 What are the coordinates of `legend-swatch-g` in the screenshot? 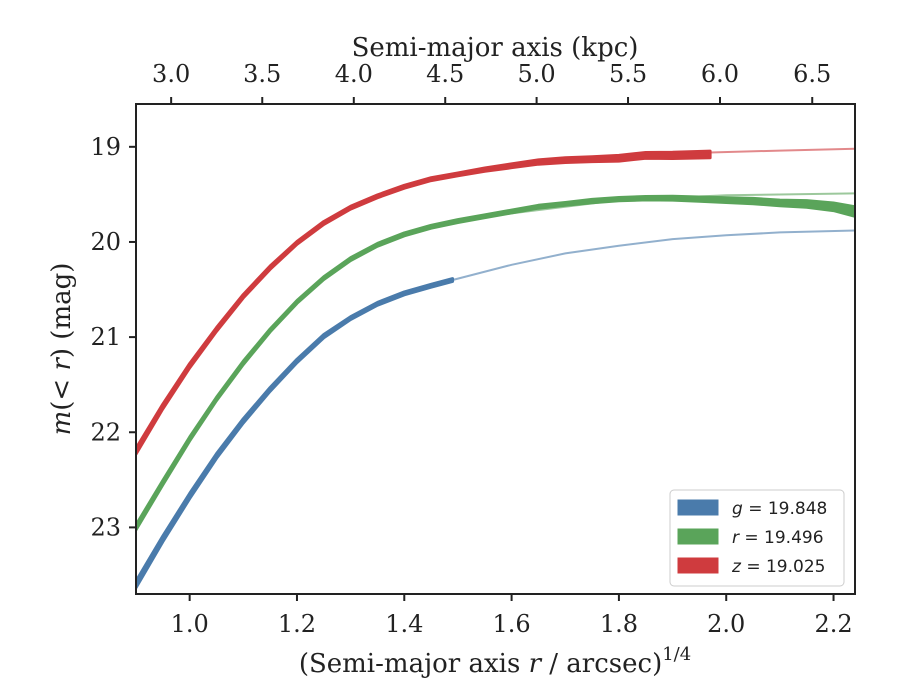 It's located at (698, 507).